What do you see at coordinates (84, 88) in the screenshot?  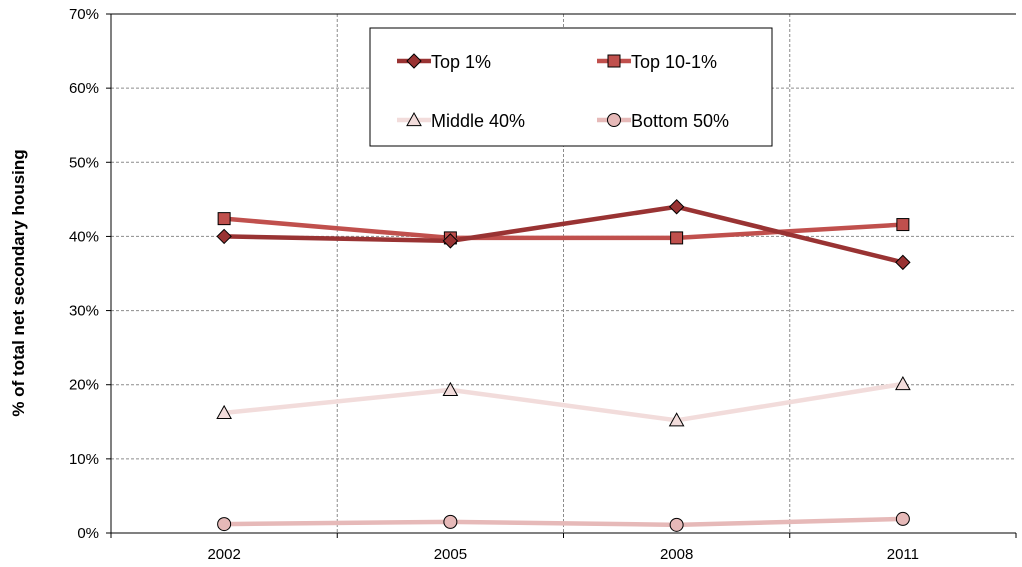 I see `y-tick-label: 60%` at bounding box center [84, 88].